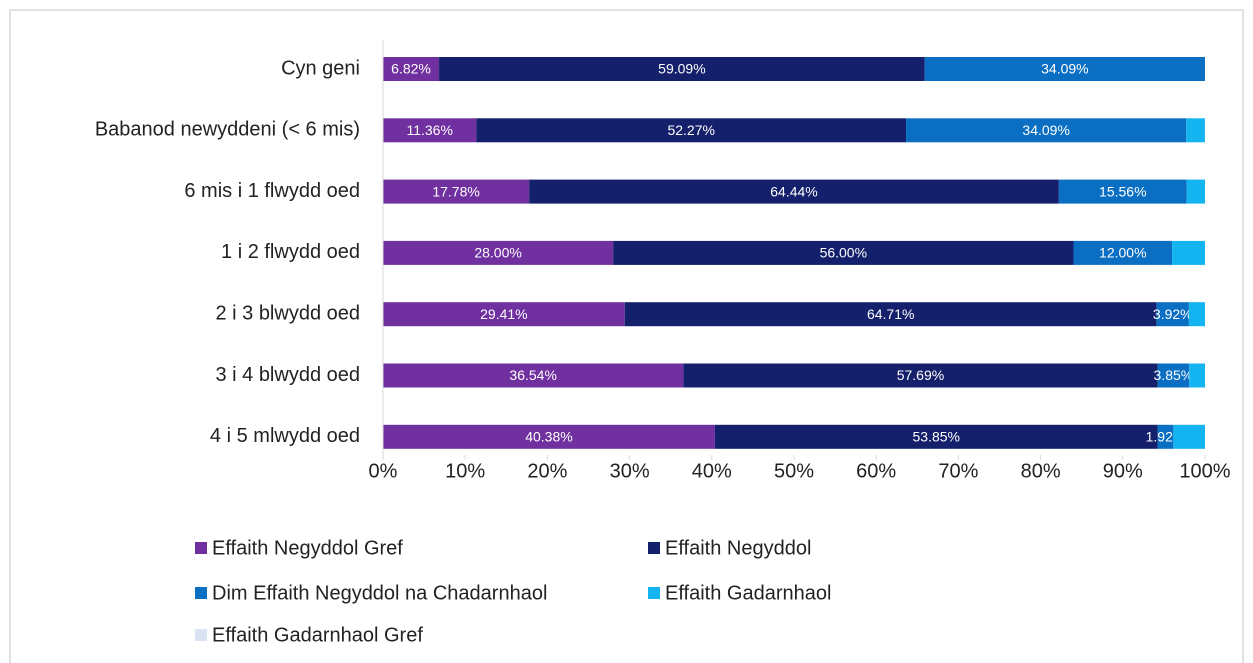  Describe the element at coordinates (748, 593) in the screenshot. I see `legend-label: Effaith Gadarnhaol` at that location.